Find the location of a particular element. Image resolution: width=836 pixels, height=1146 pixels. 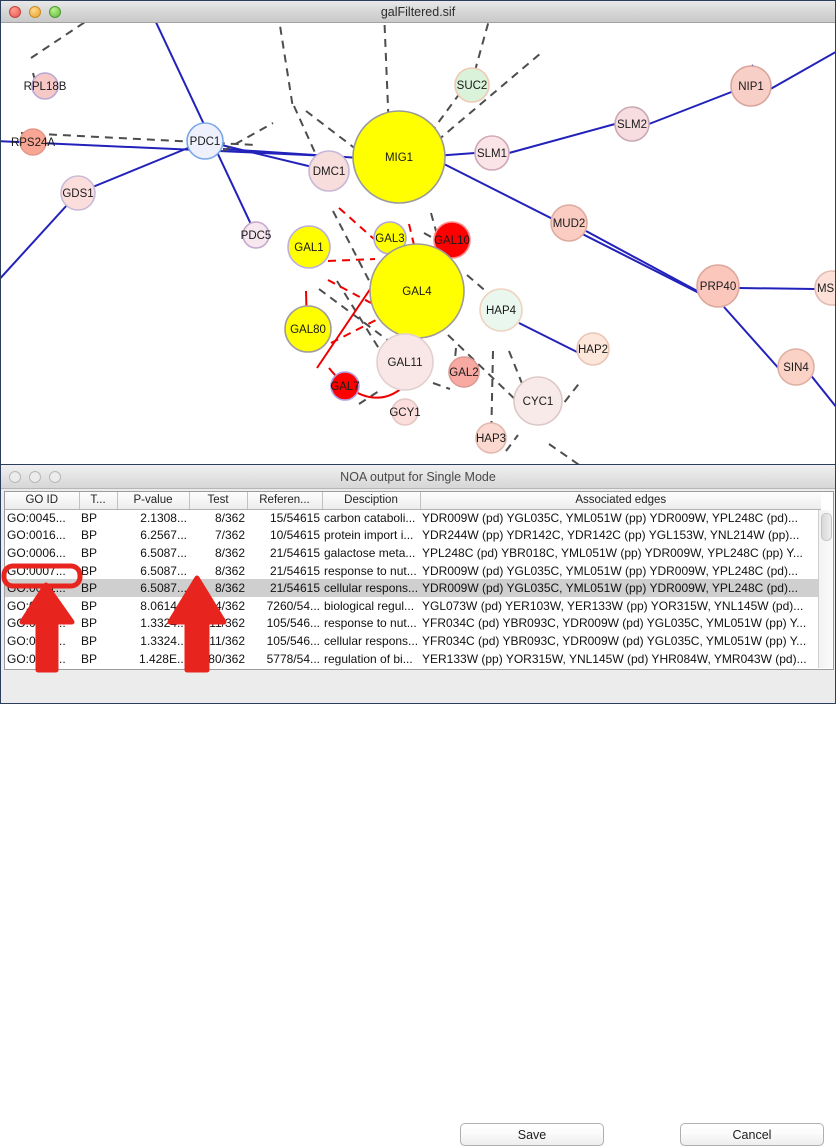

graph-node: GAL10 is located at coordinates (452, 240).